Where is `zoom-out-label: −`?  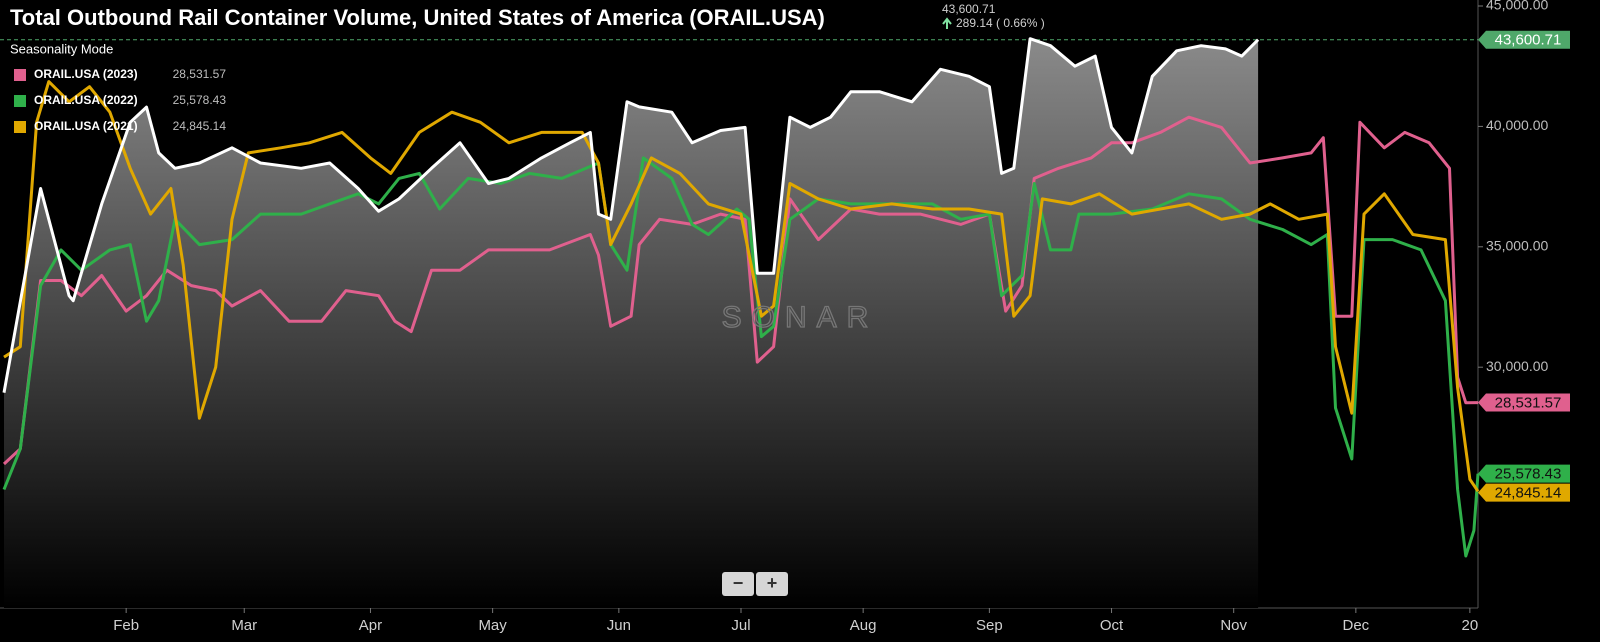 zoom-out-label: − is located at coordinates (738, 583).